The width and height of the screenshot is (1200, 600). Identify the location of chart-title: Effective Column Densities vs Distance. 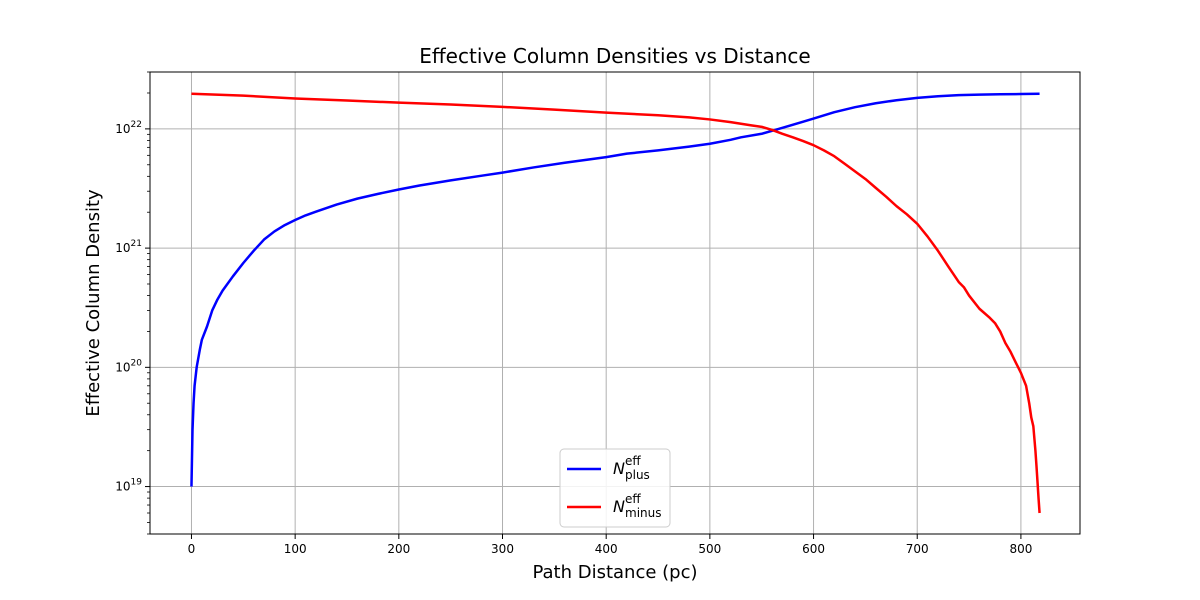
(614, 56).